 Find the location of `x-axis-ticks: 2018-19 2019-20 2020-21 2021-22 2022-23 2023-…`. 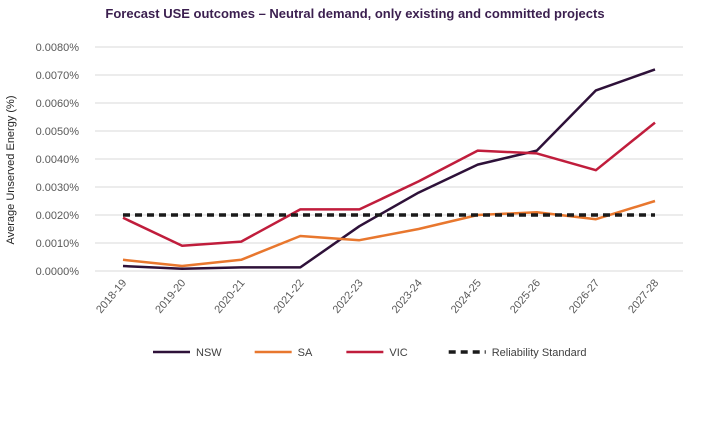

x-axis-ticks: 2018-19 2019-20 2020-21 2021-22 2022-23 2023-… is located at coordinates (377, 296).